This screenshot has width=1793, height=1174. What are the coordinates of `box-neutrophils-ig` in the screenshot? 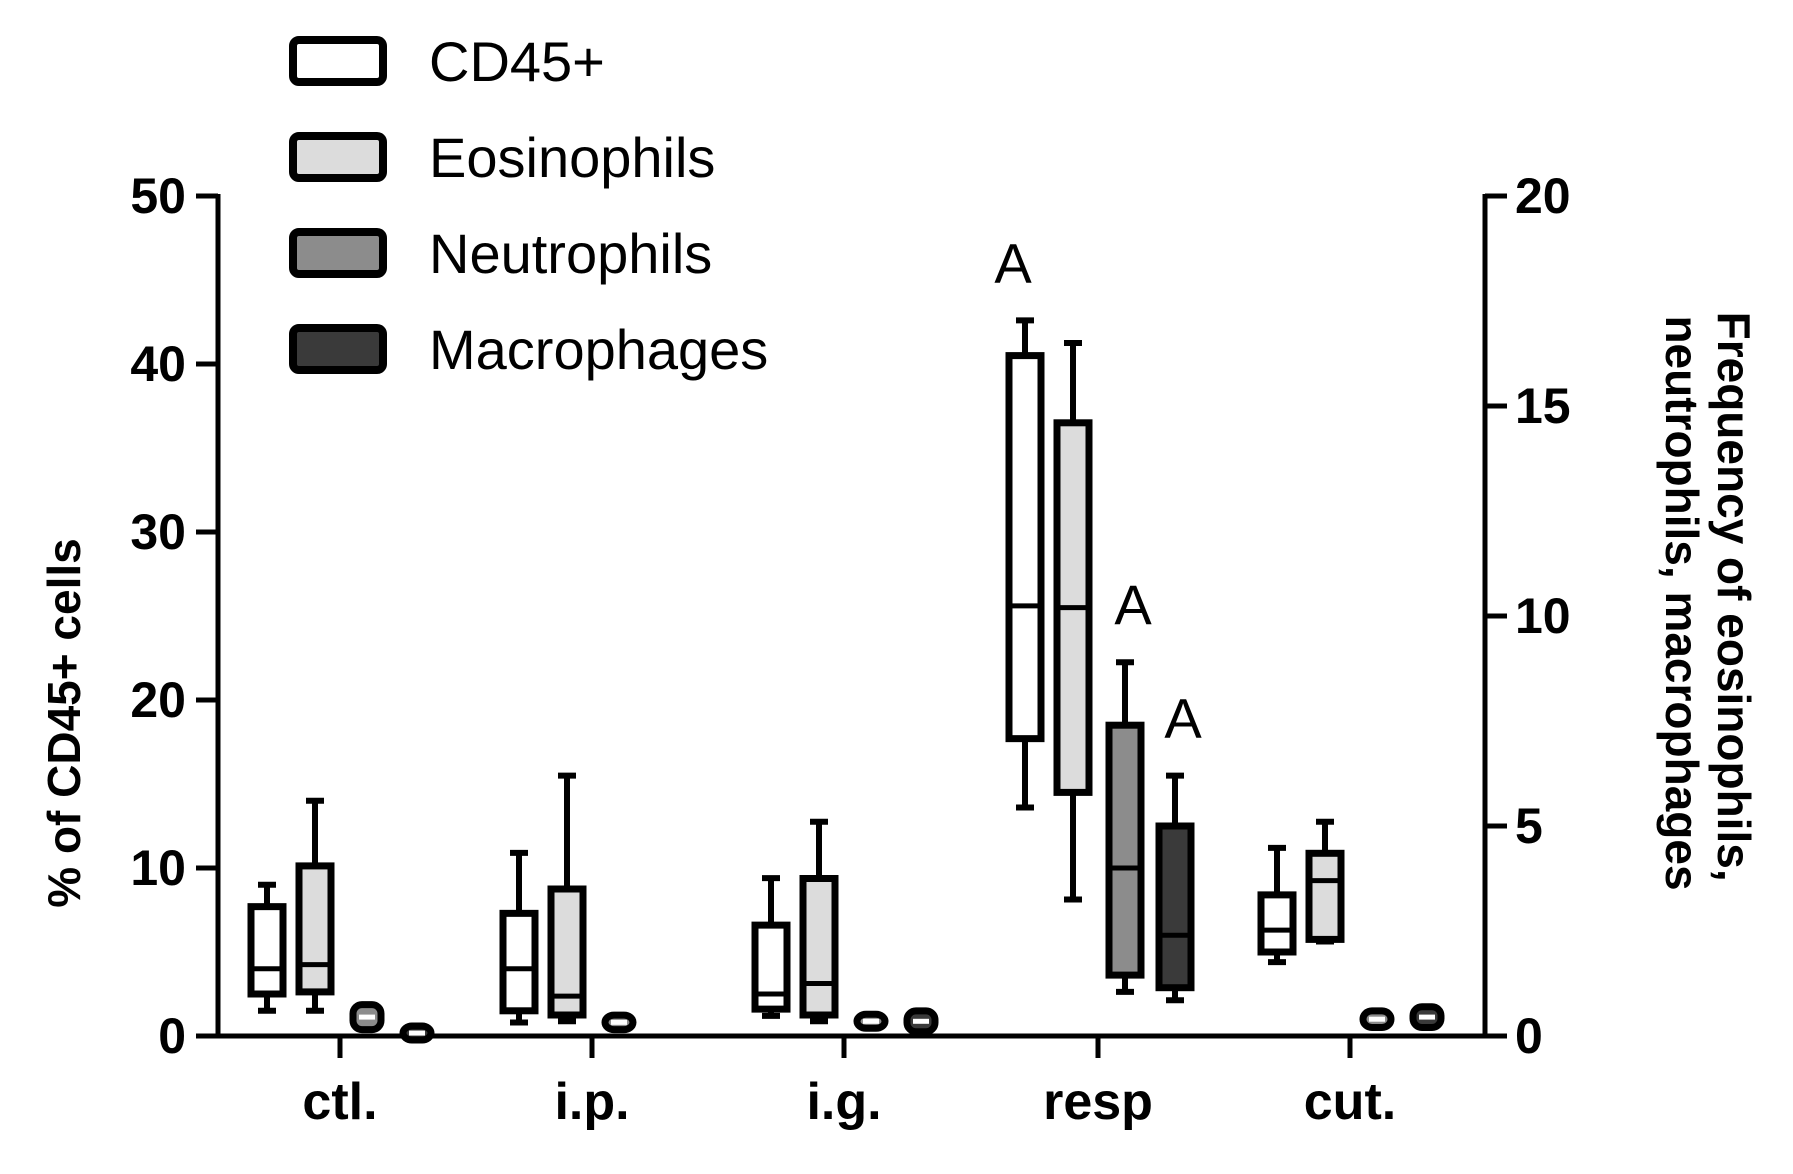 It's located at (871, 1021).